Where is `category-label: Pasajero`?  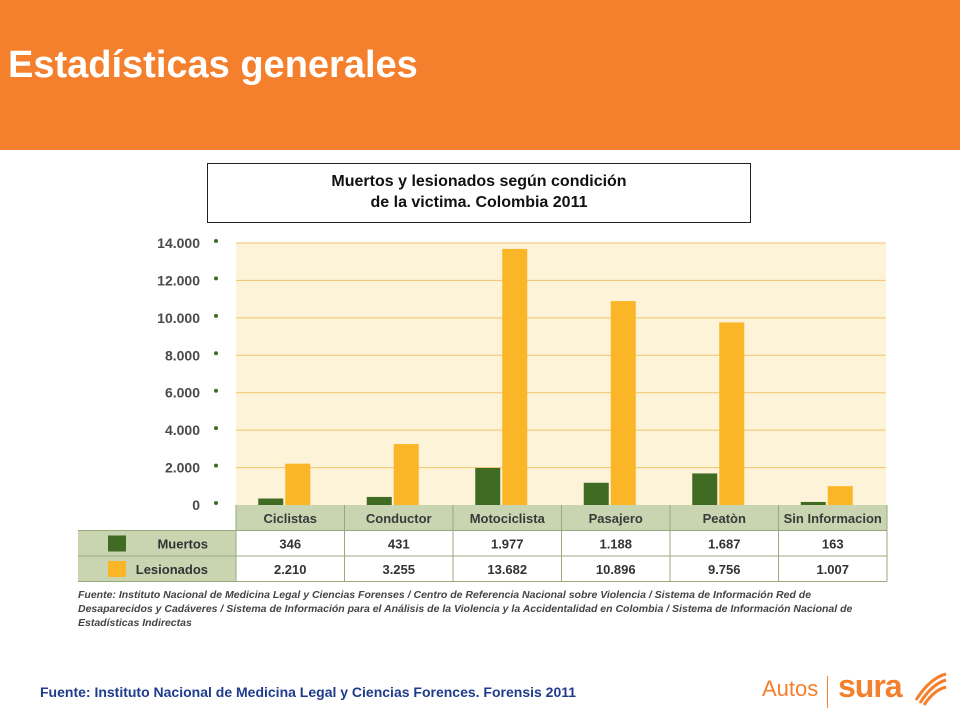
category-label: Pasajero is located at coordinates (616, 518).